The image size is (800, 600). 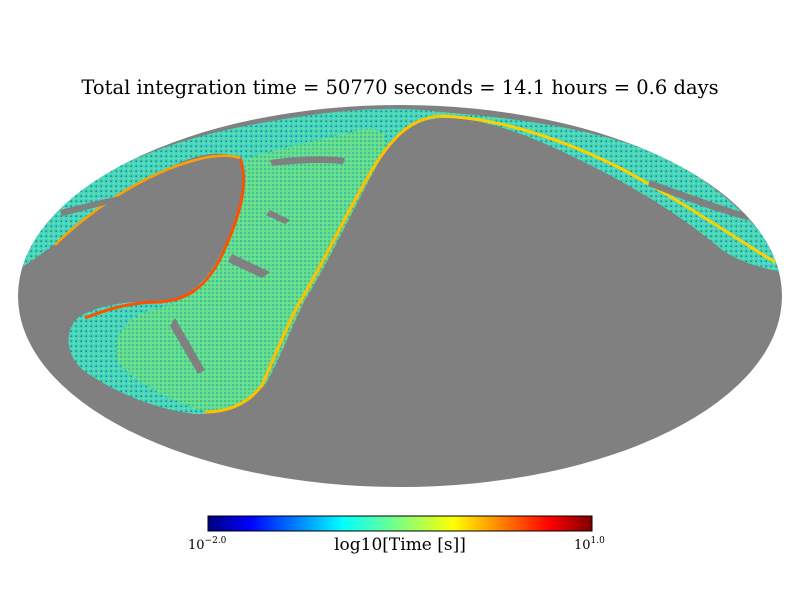 What do you see at coordinates (607, 189) in the screenshot?
I see `coverage-edge-high` at bounding box center [607, 189].